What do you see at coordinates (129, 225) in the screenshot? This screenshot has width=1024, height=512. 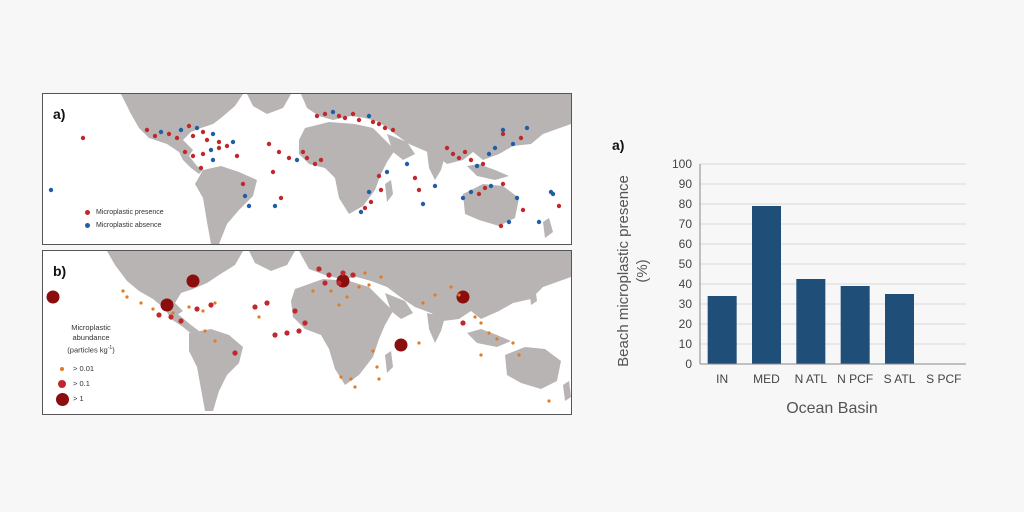 I see `legend-absence-label: Microplastic absence` at bounding box center [129, 225].